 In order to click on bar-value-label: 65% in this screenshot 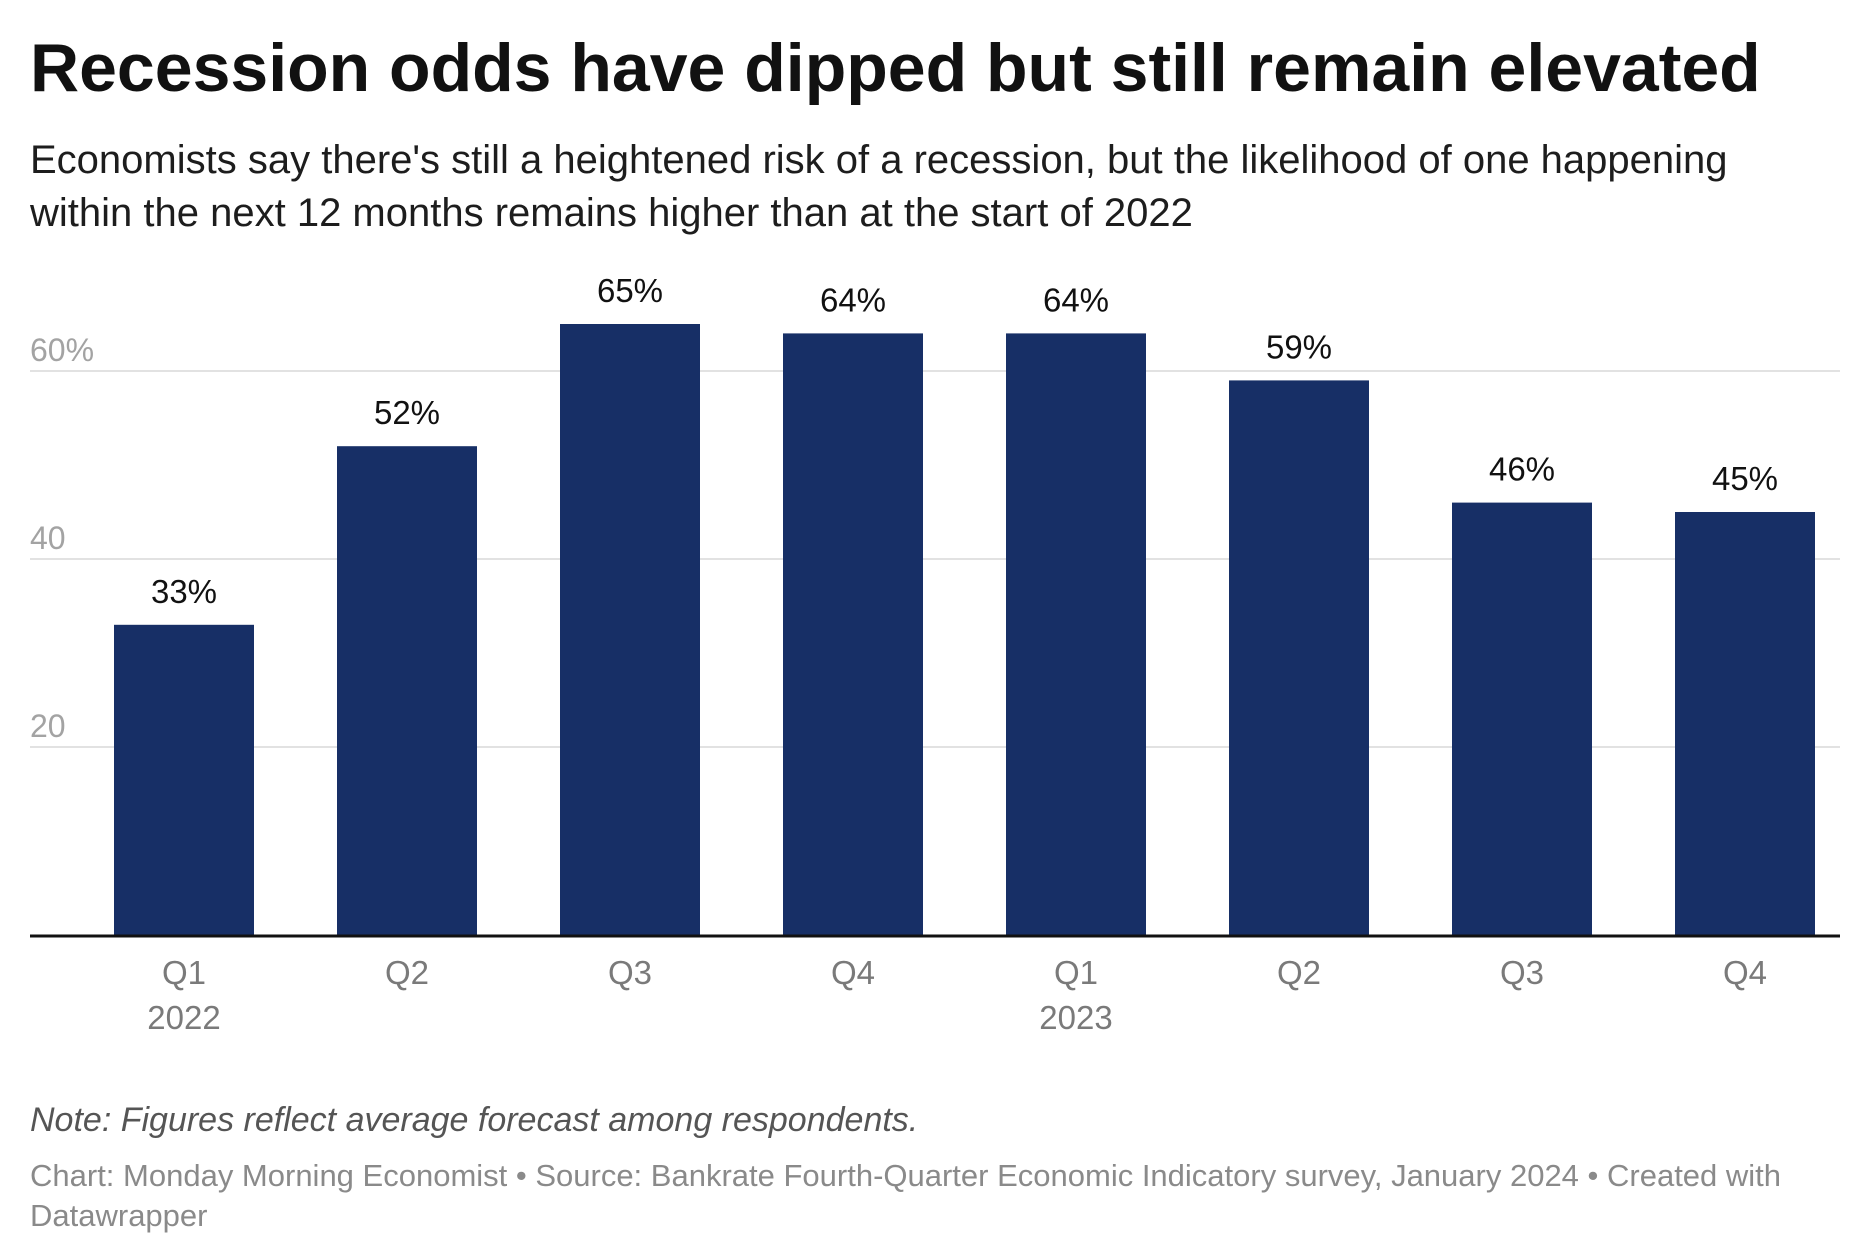, I will do `click(630, 290)`.